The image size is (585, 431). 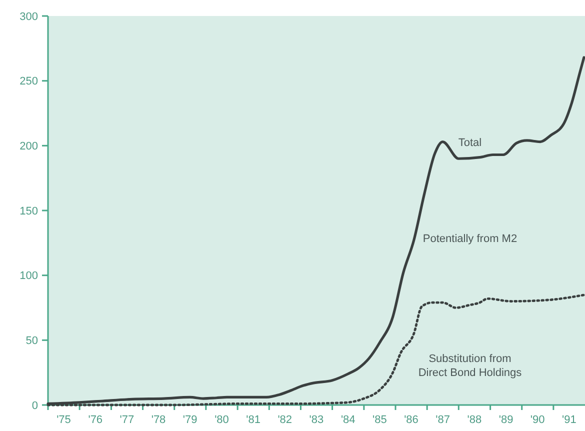 I want to click on x-tick-label: '89, so click(x=506, y=420).